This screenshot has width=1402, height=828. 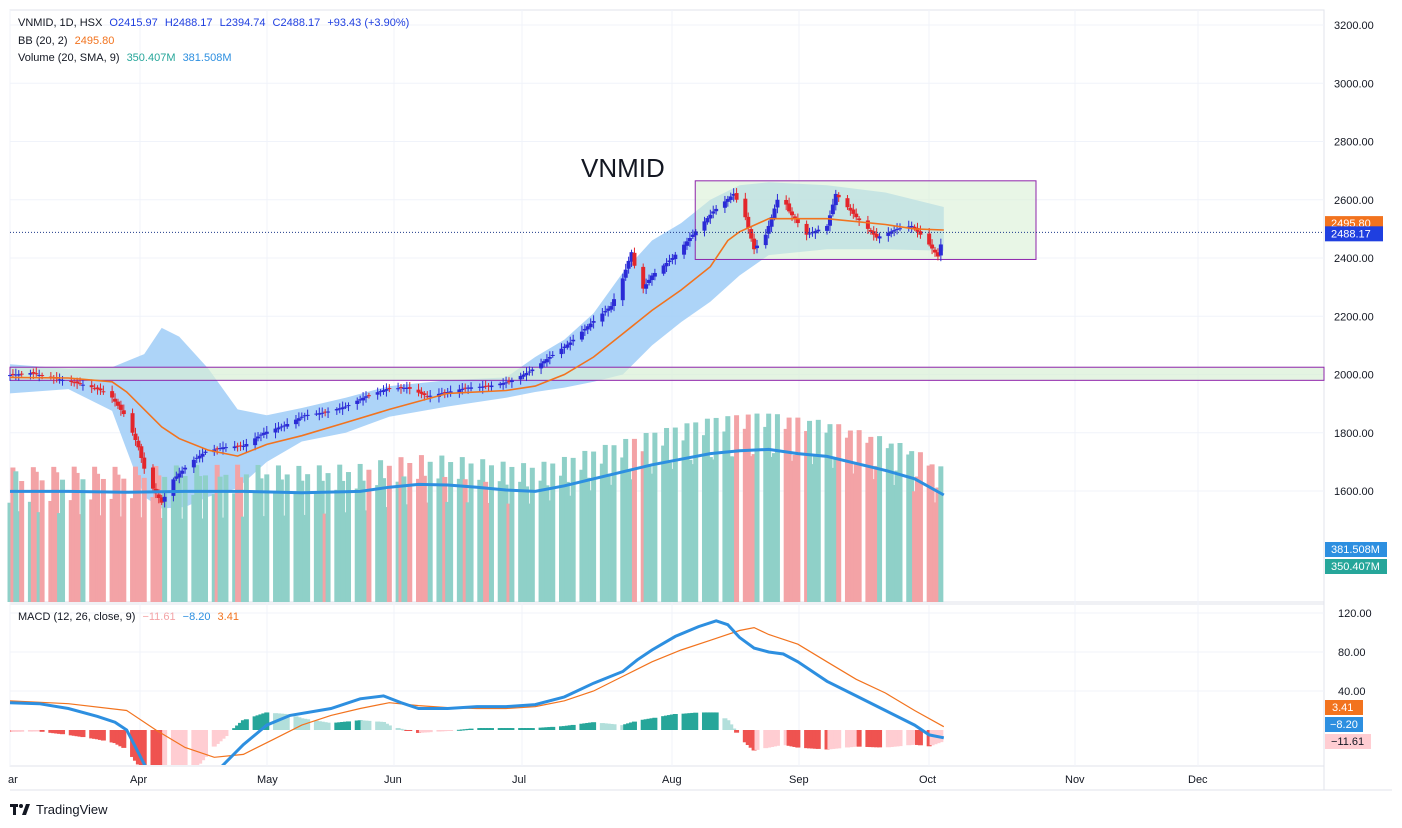 I want to click on legend-symbol: VNMID, 1D, HSX, so click(x=60, y=23).